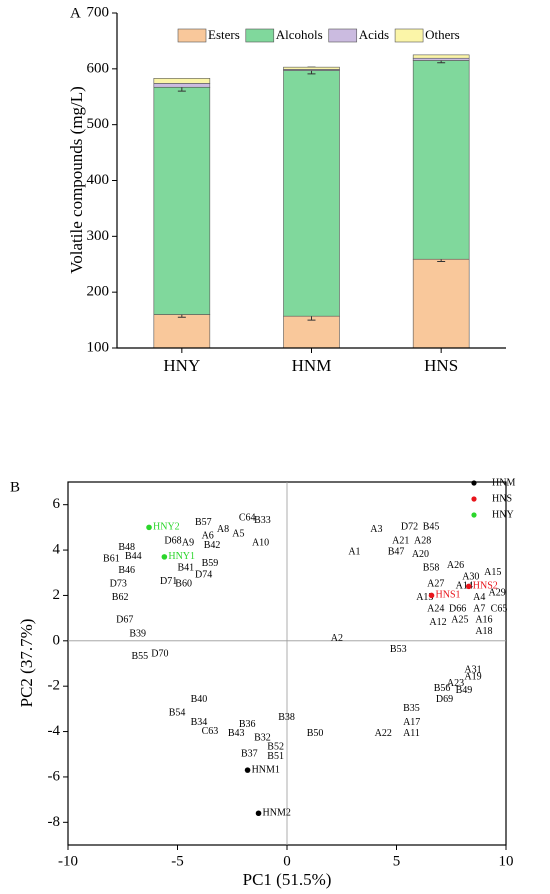 The height and width of the screenshot is (894, 550). What do you see at coordinates (397, 861) in the screenshot?
I see `x-tick-label: 5` at bounding box center [397, 861].